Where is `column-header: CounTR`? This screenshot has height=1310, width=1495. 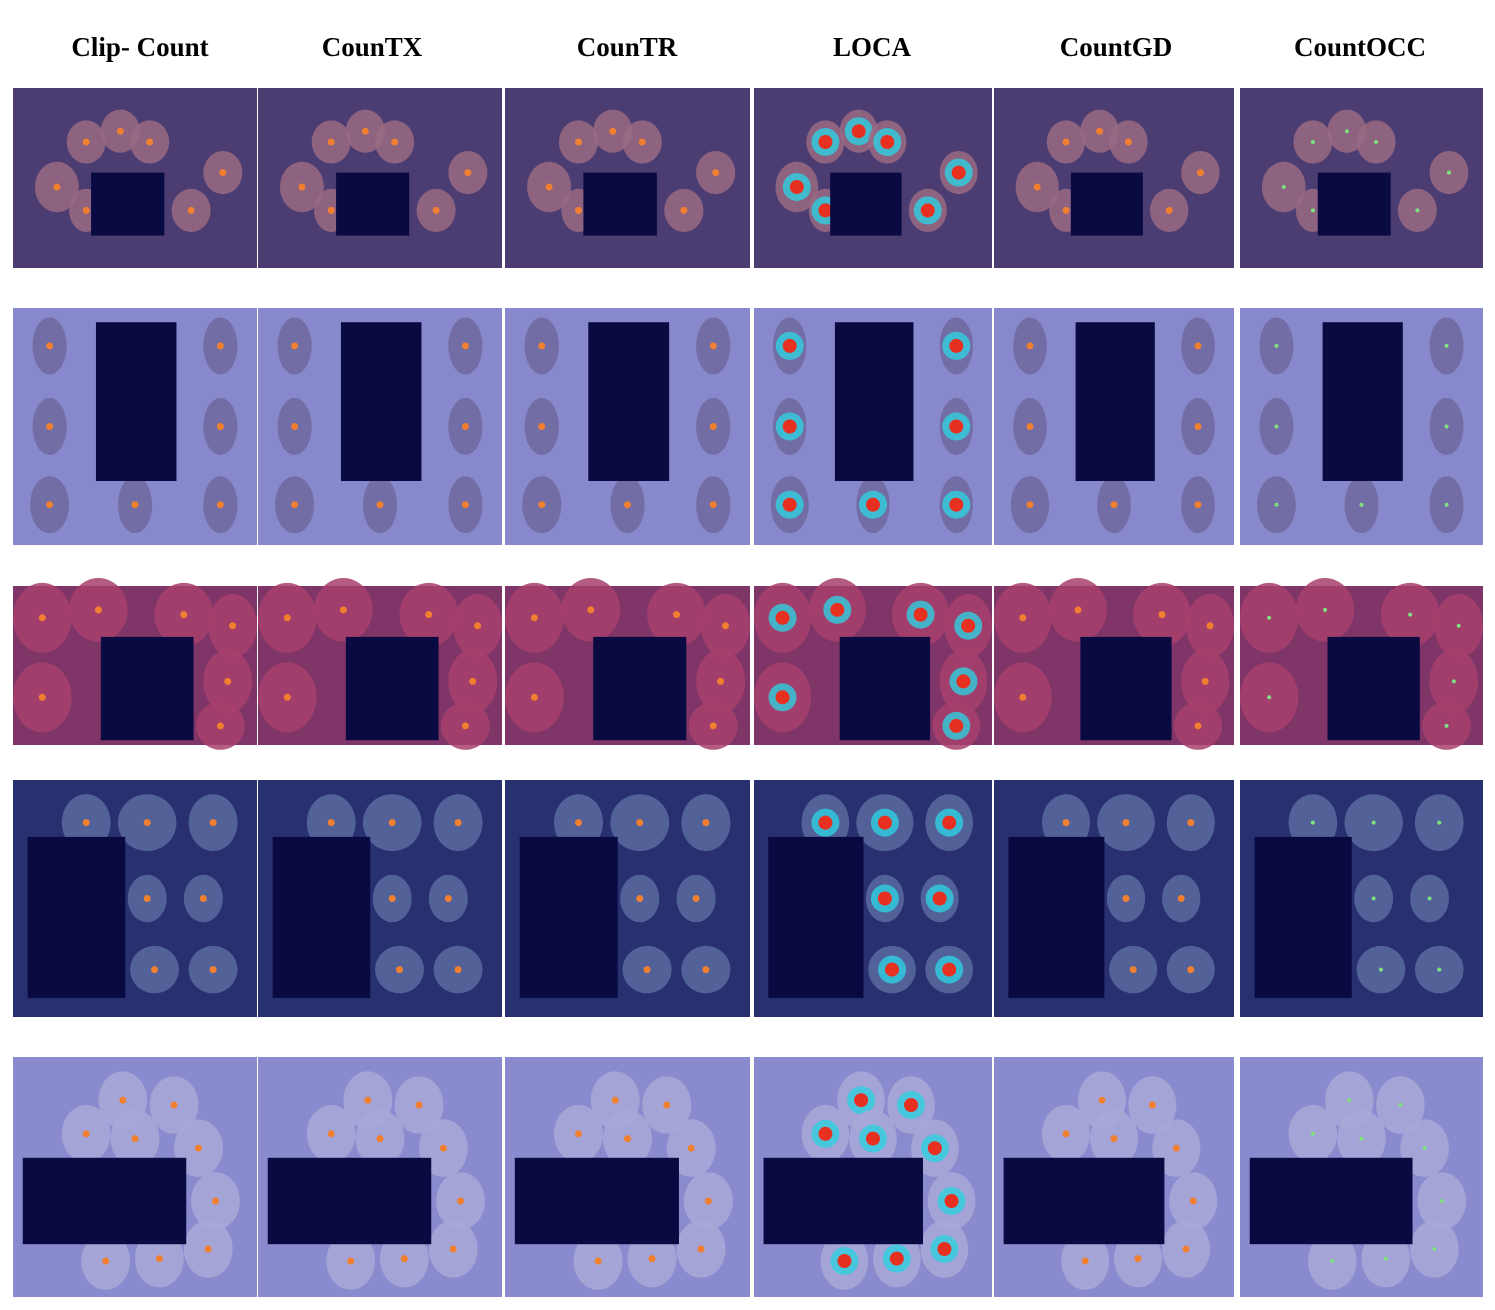 column-header: CounTR is located at coordinates (627, 47).